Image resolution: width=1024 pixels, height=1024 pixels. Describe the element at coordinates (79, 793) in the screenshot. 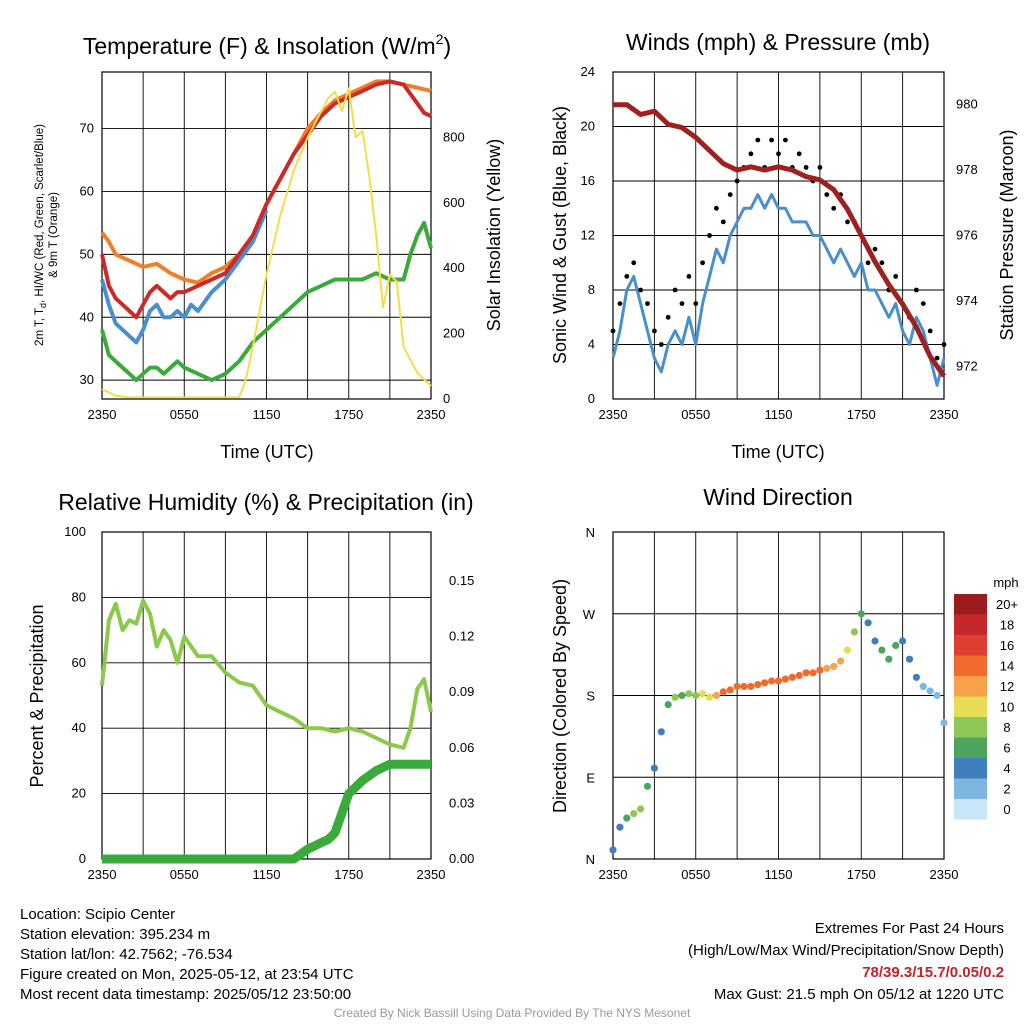

I see `y-tick-label: 20` at that location.